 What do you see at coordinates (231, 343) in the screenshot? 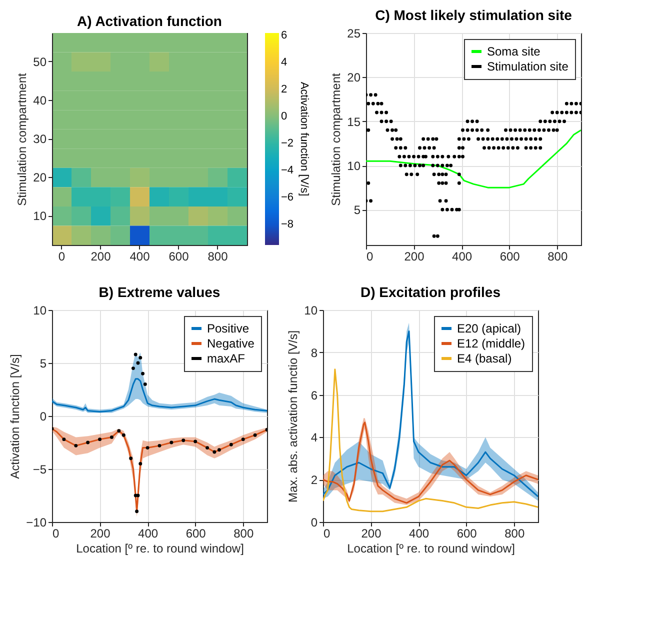
I see `legend-label: Negative` at bounding box center [231, 343].